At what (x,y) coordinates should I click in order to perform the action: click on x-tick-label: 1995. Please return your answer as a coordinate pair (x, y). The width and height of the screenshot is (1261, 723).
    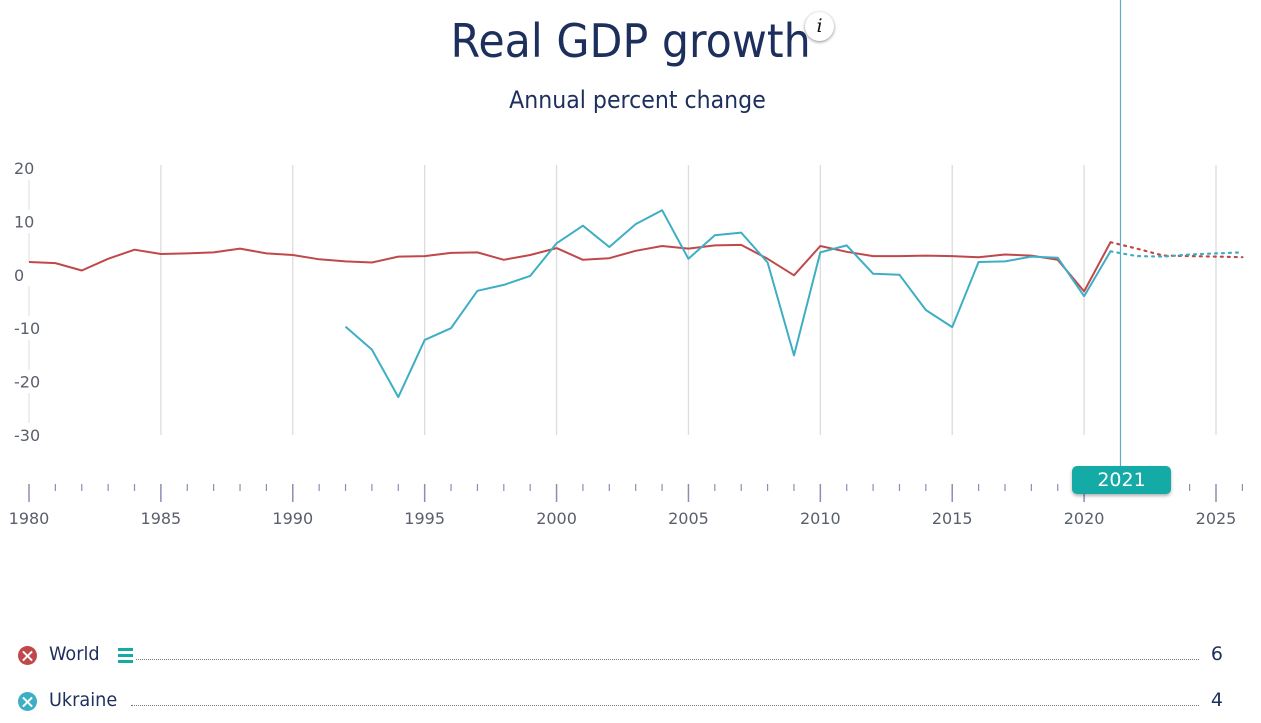
    Looking at the image, I should click on (424, 518).